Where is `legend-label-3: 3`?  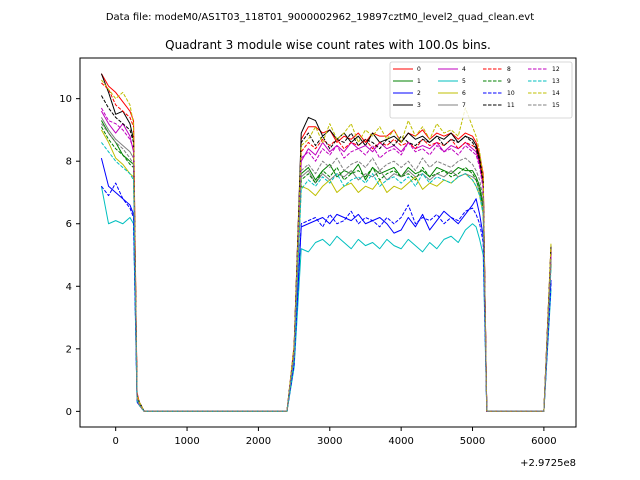
legend-label-3: 3 is located at coordinates (419, 105).